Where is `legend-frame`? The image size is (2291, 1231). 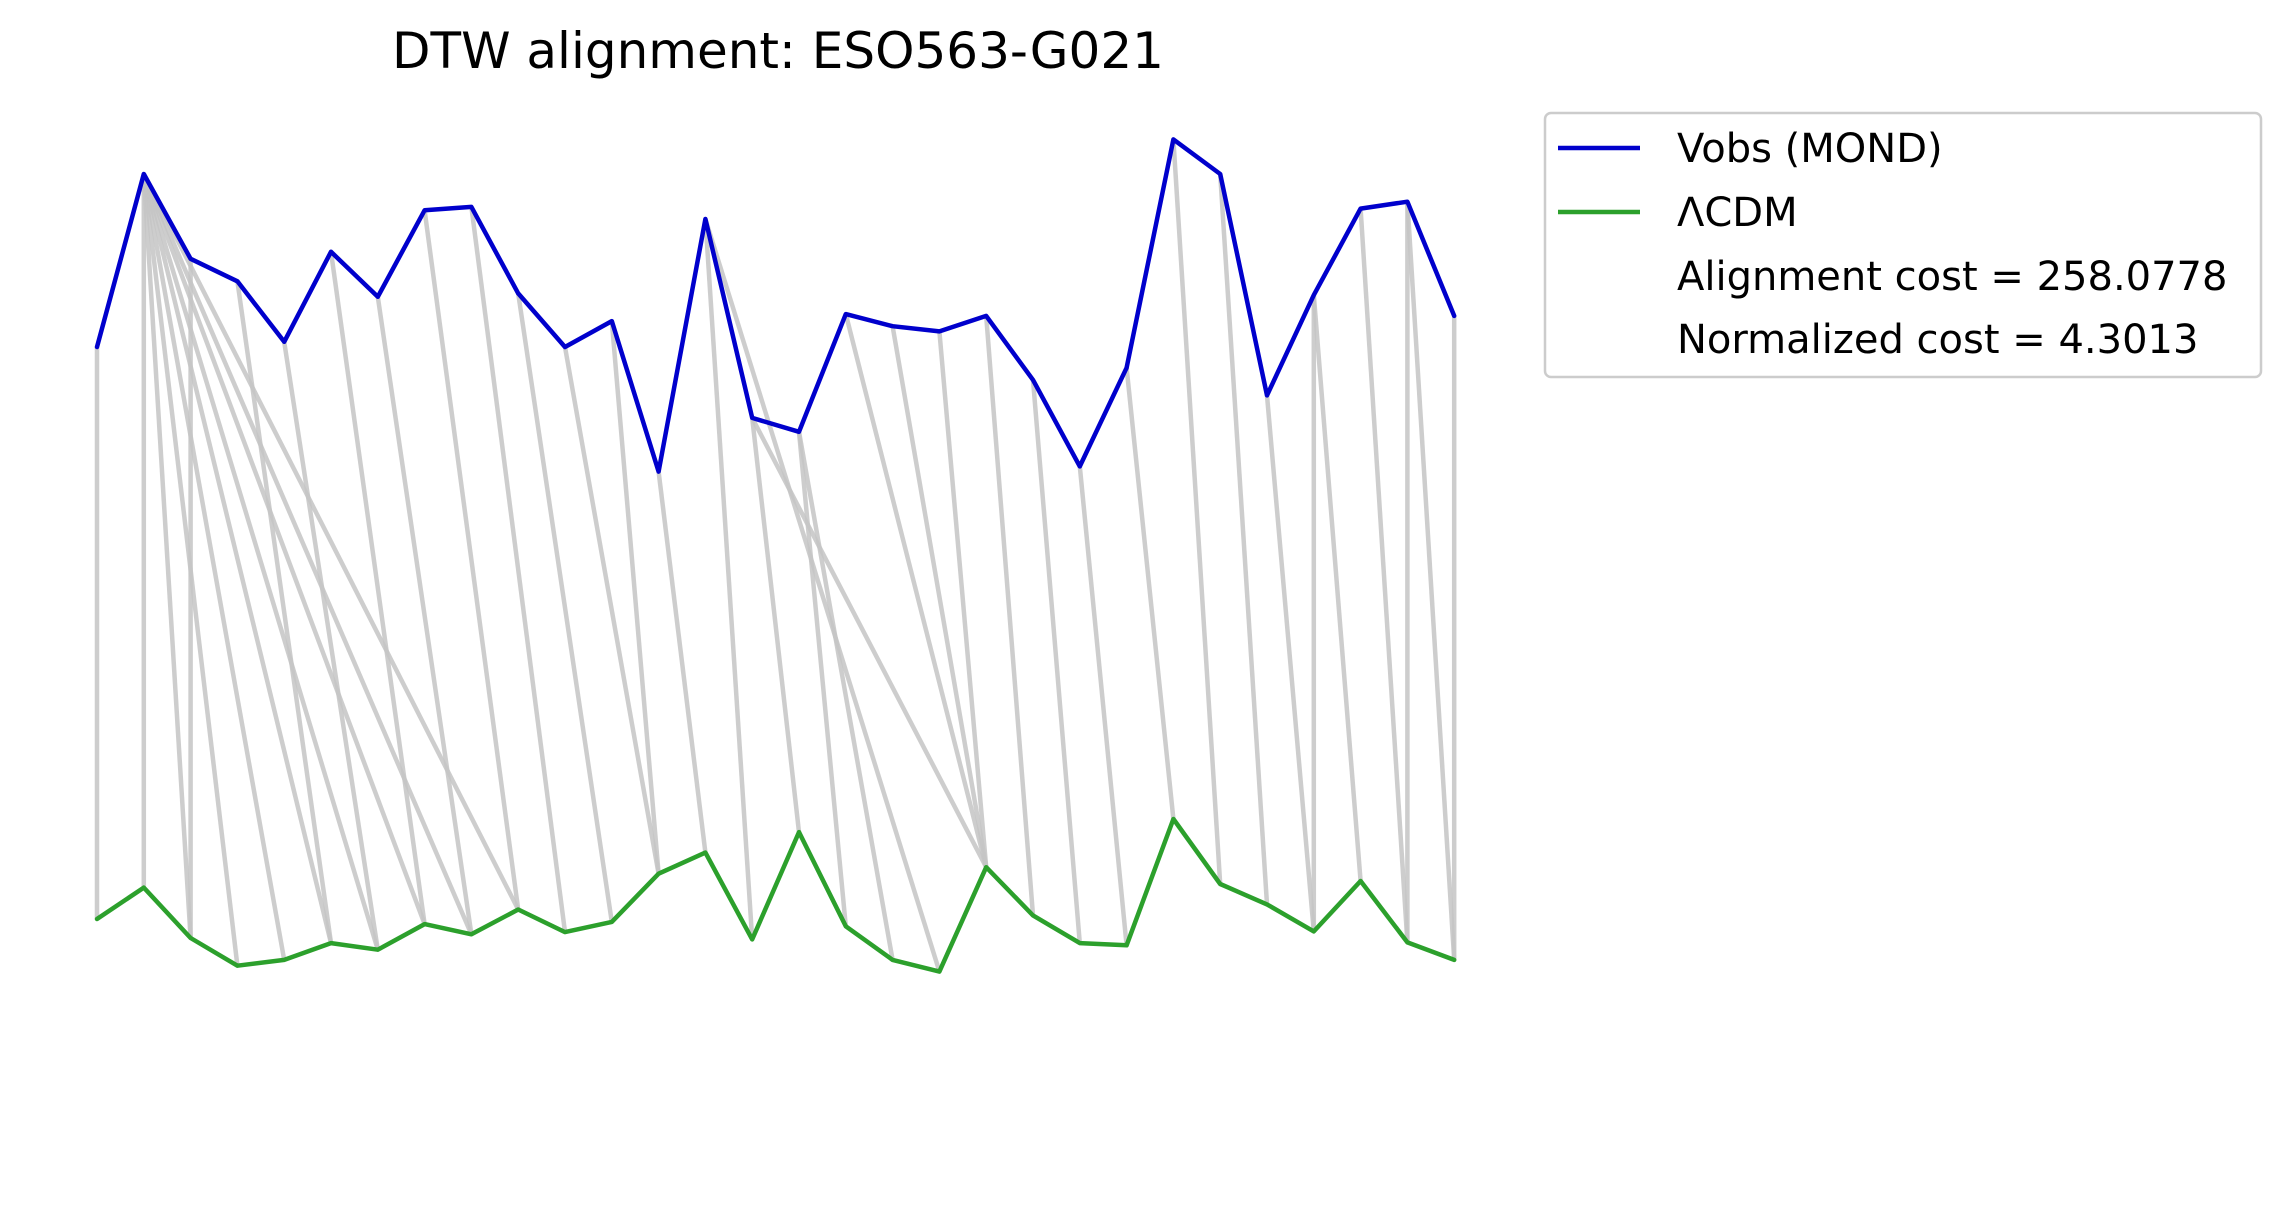
legend-frame is located at coordinates (1903, 245).